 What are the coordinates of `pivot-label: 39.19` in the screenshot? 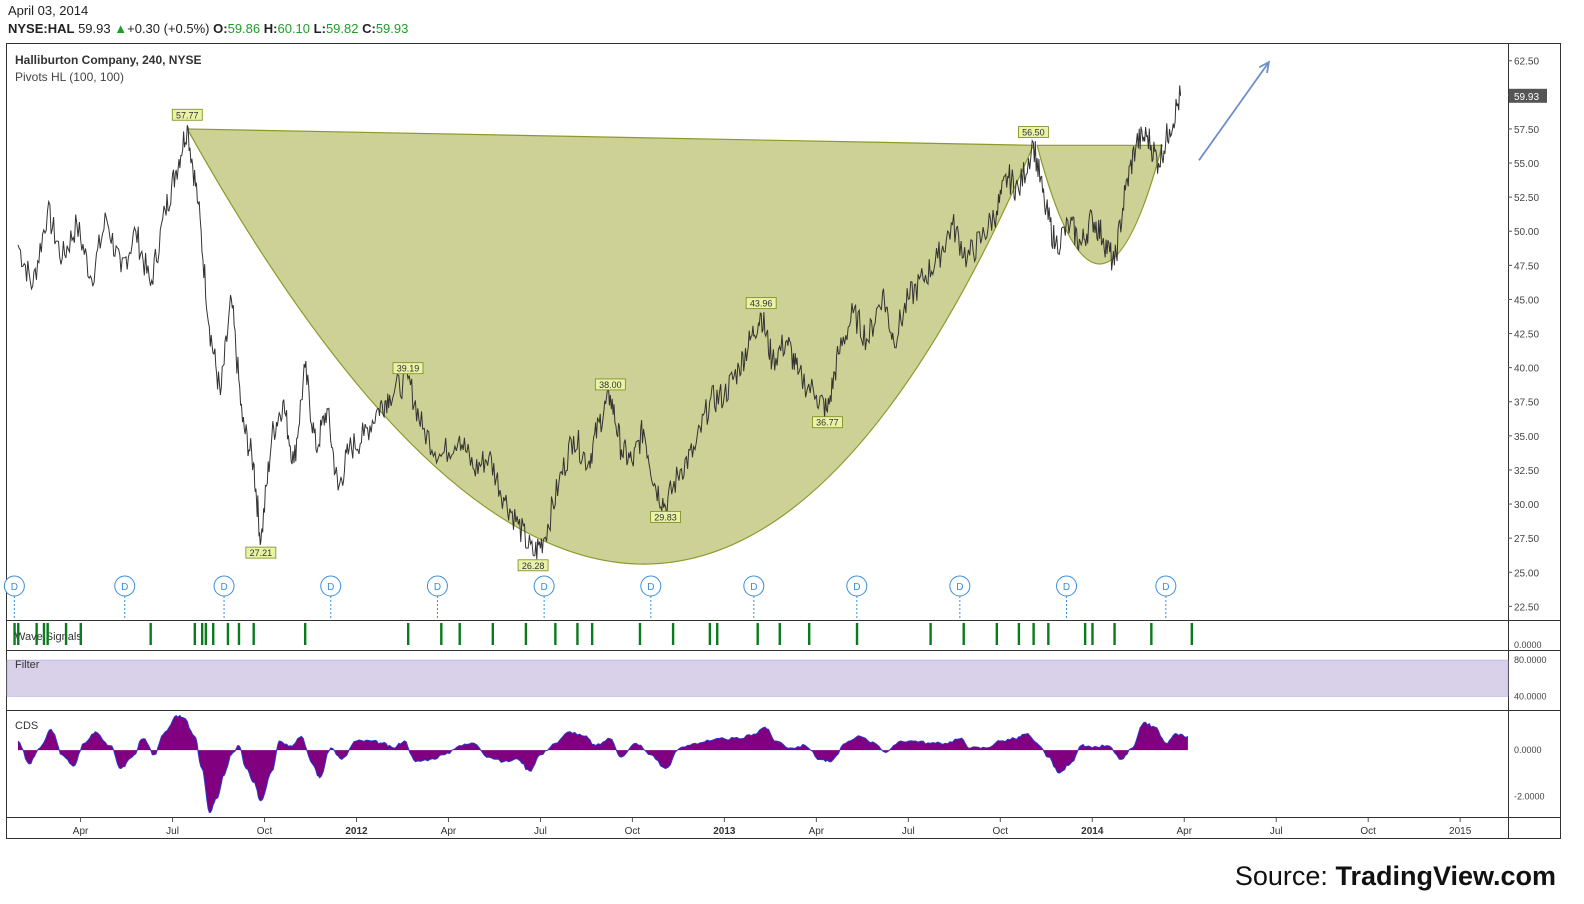 It's located at (408, 369).